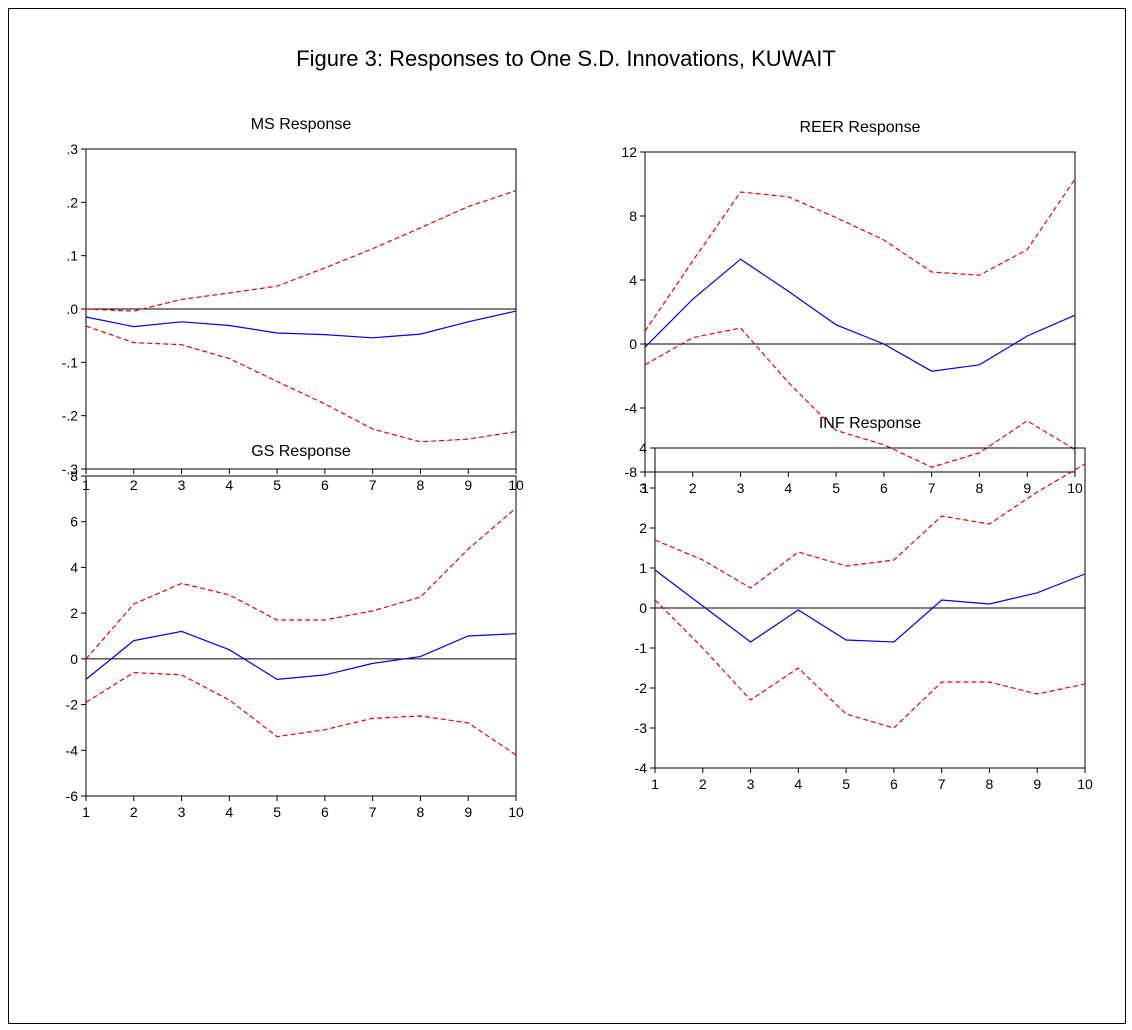 The width and height of the screenshot is (1132, 1030). What do you see at coordinates (631, 408) in the screenshot?
I see `reer-y-tick-label: -4` at bounding box center [631, 408].